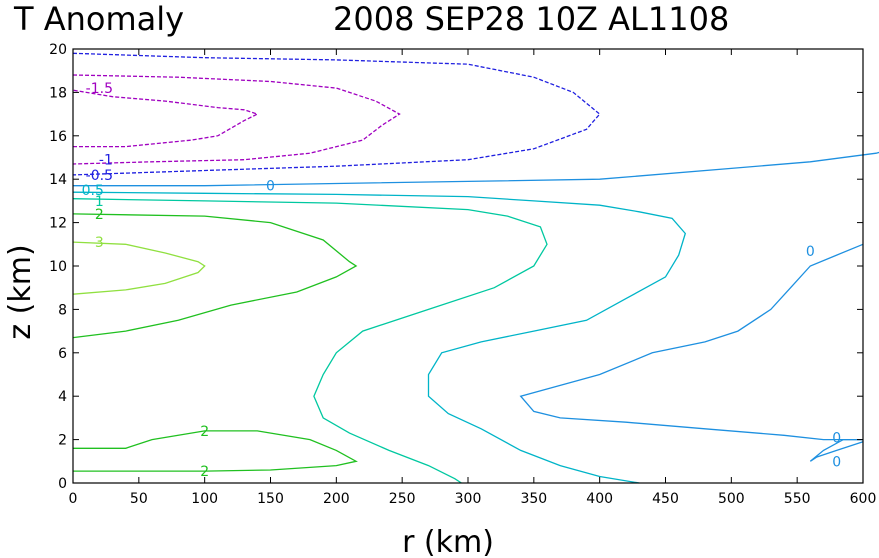 Image resolution: width=879 pixels, height=558 pixels. Describe the element at coordinates (863, 499) in the screenshot. I see `x-tick-label-12: 600` at that location.